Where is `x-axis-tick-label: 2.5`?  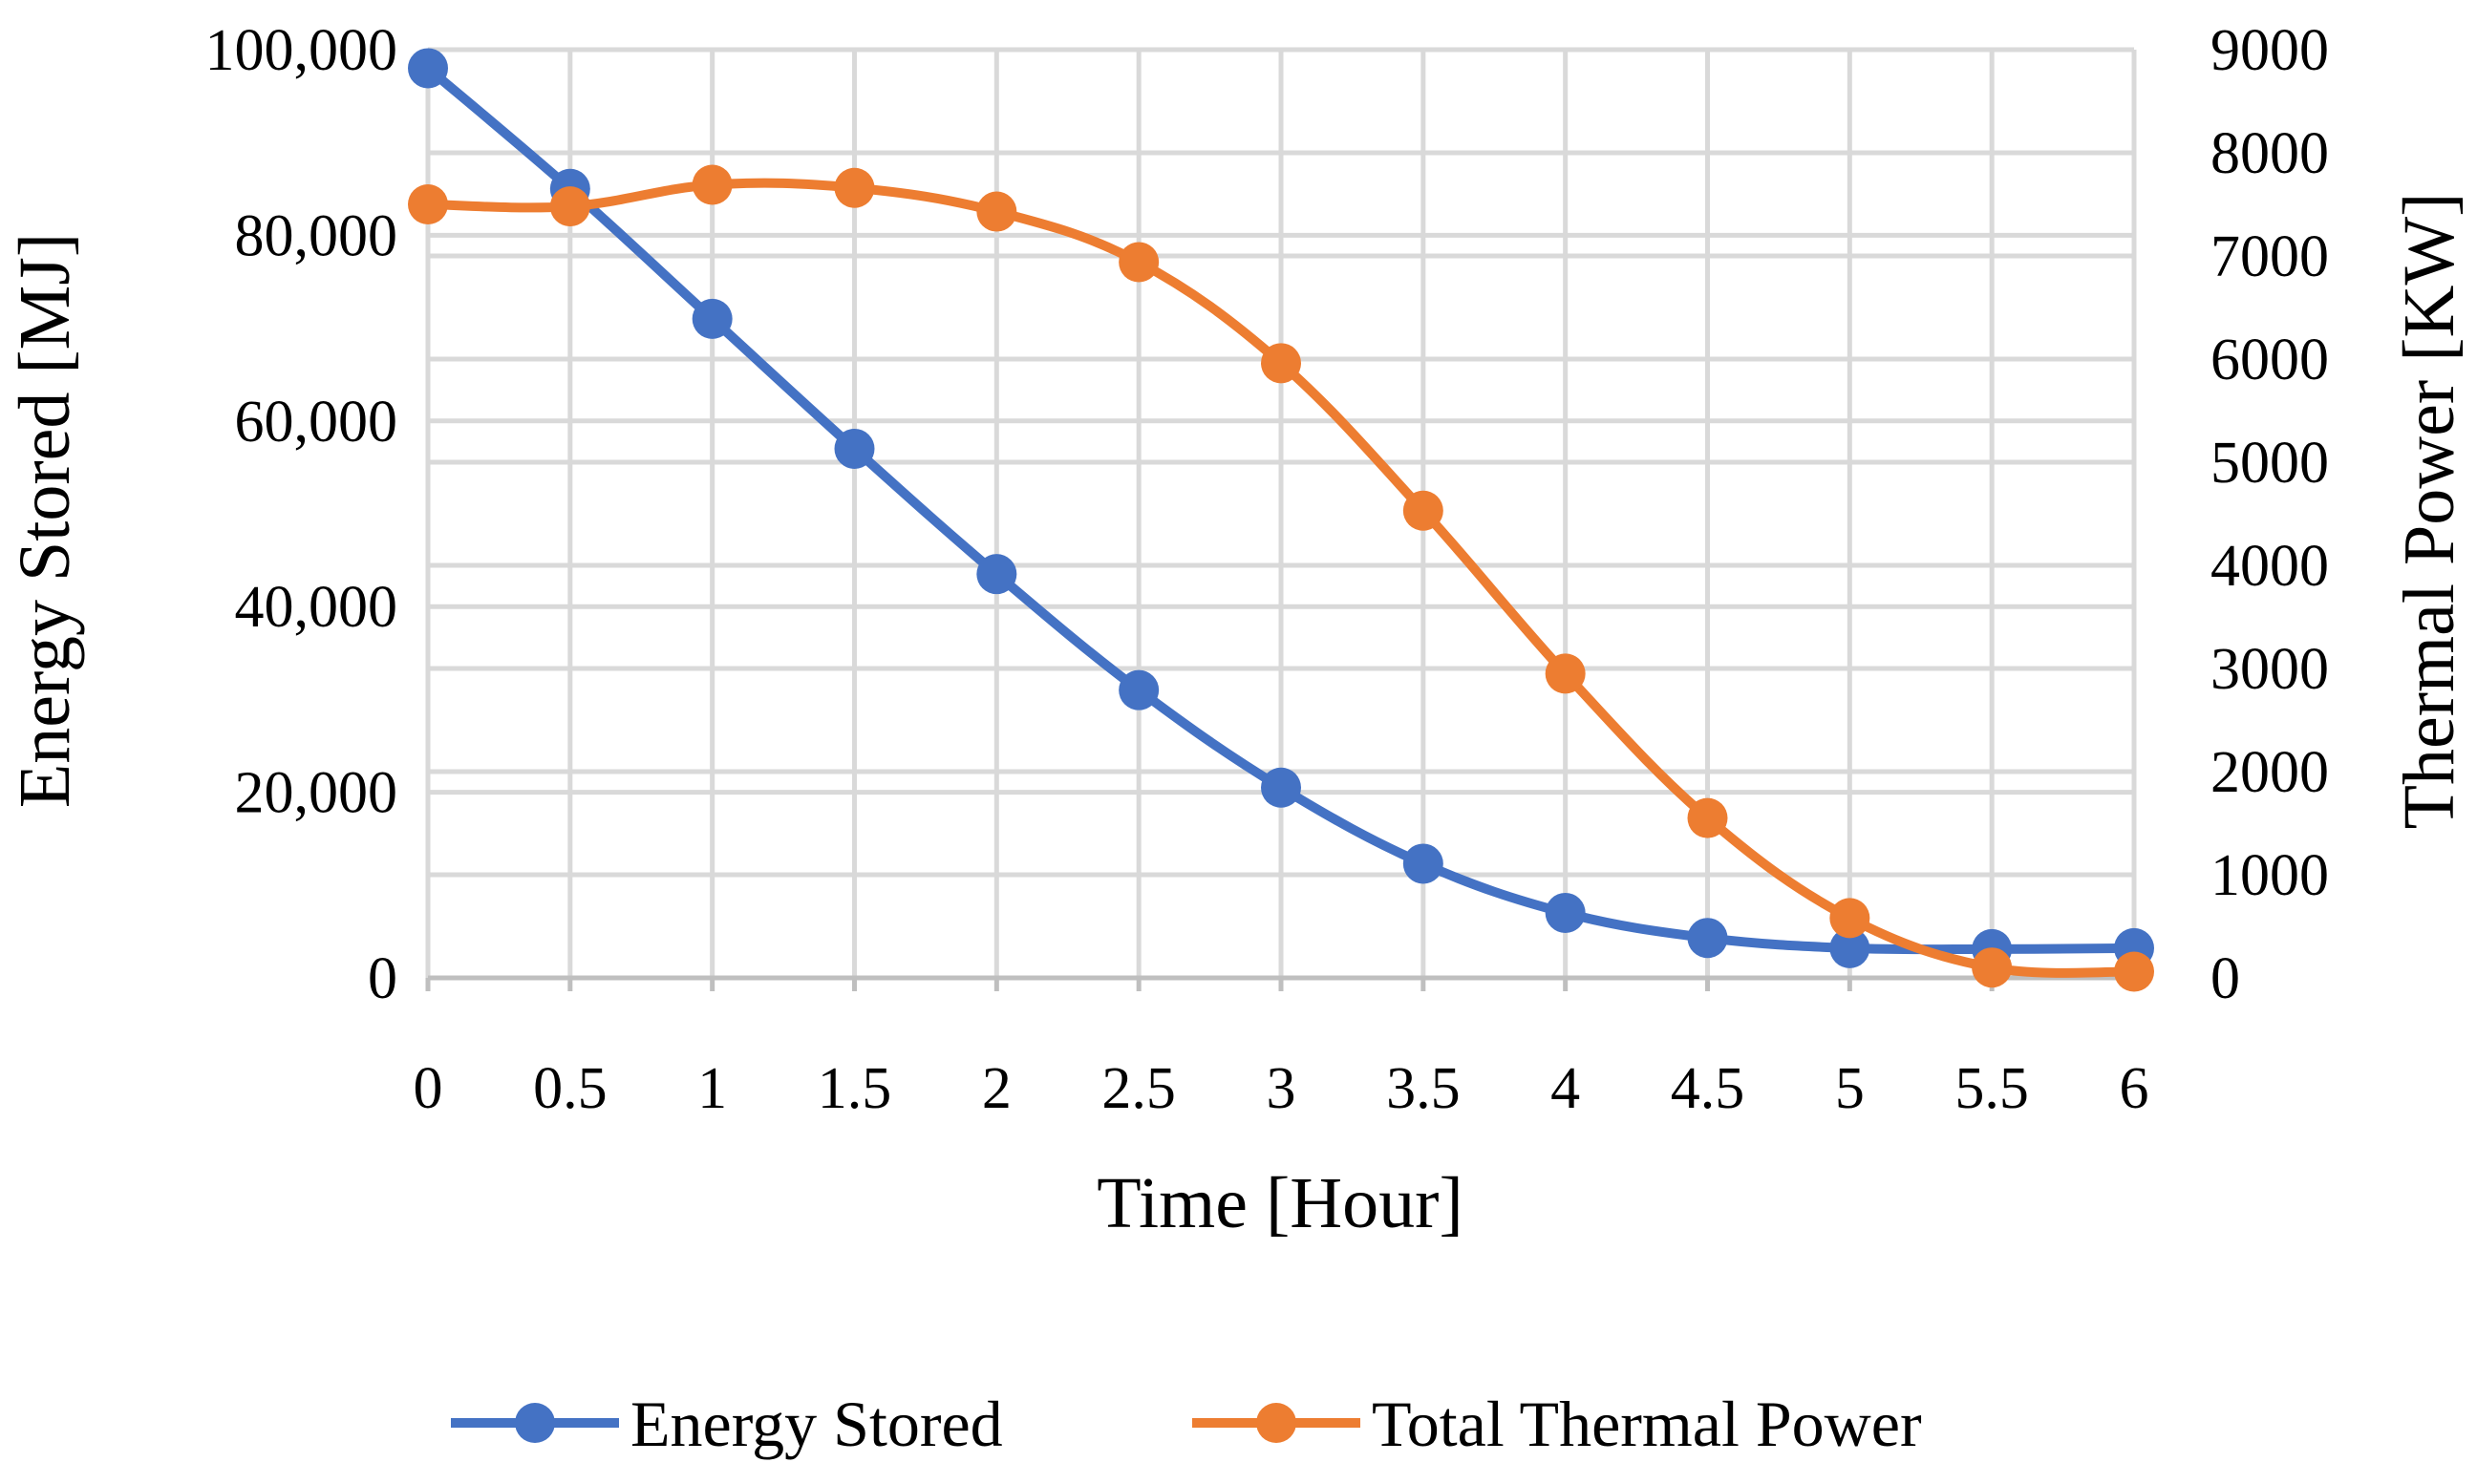 x-axis-tick-label: 2.5 is located at coordinates (1138, 1089).